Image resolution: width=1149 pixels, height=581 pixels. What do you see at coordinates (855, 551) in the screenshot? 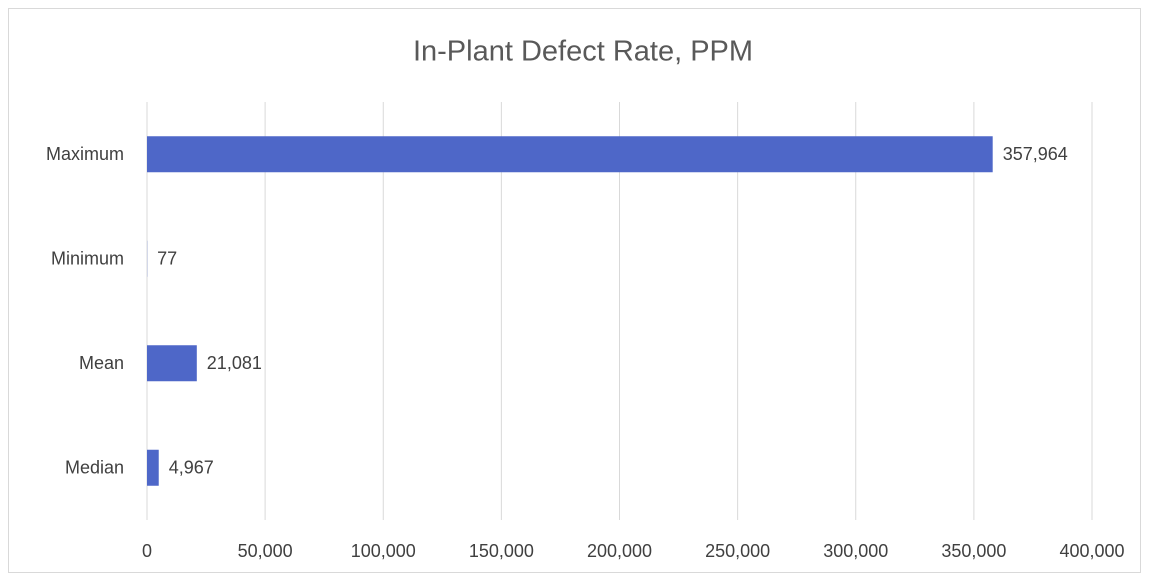
I see `x-tick-label: 300,000` at bounding box center [855, 551].